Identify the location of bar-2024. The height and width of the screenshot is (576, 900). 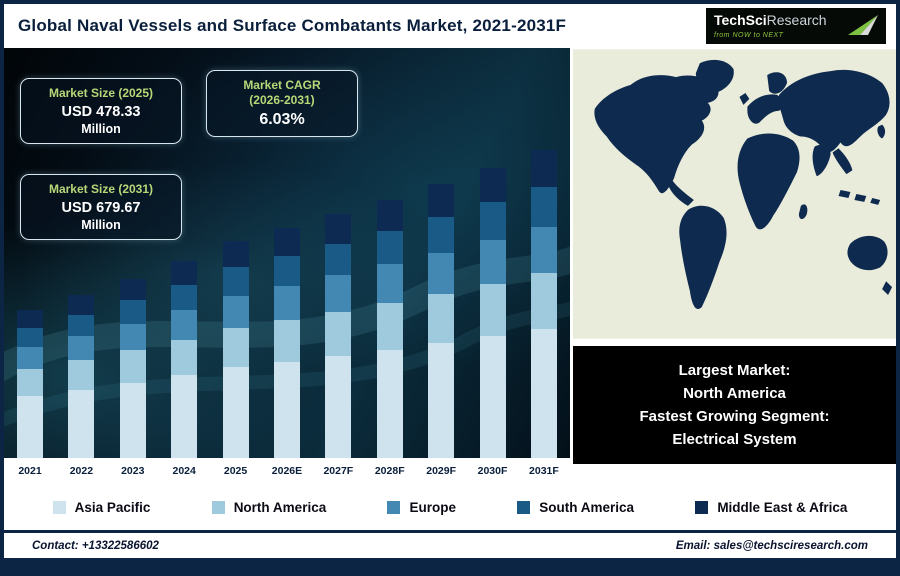
(184, 359).